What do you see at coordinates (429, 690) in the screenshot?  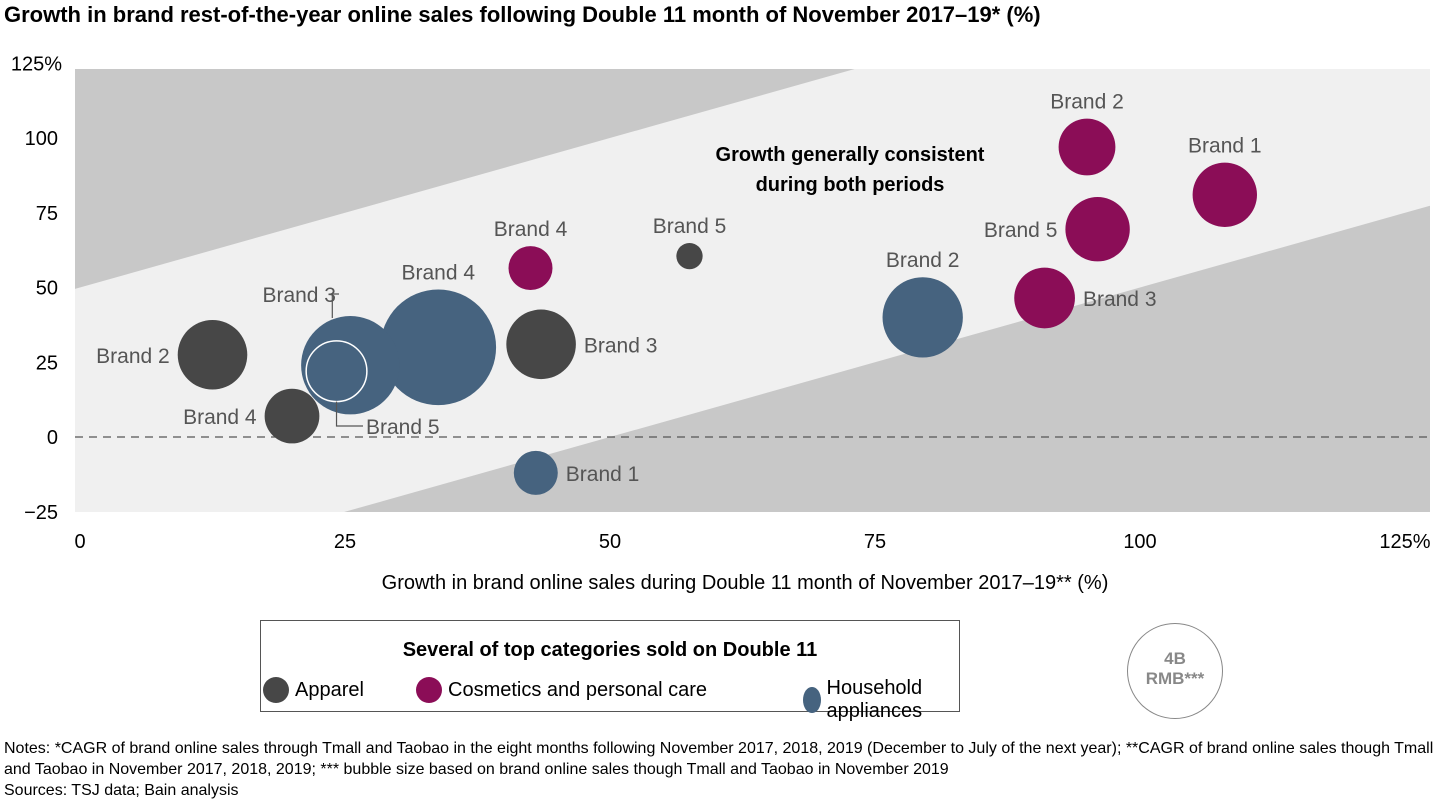 I see `cosmetics-swatch` at bounding box center [429, 690].